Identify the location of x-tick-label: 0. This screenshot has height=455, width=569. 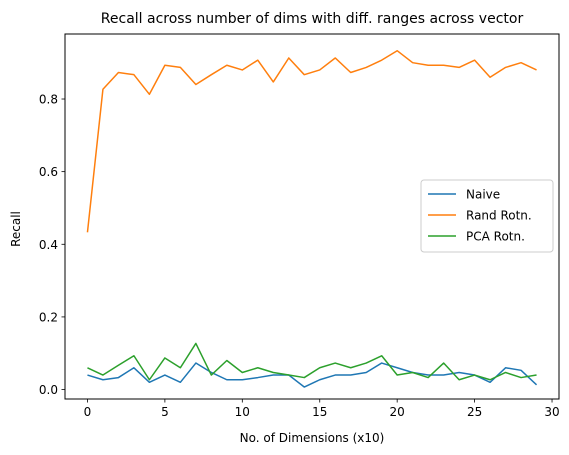
(88, 412).